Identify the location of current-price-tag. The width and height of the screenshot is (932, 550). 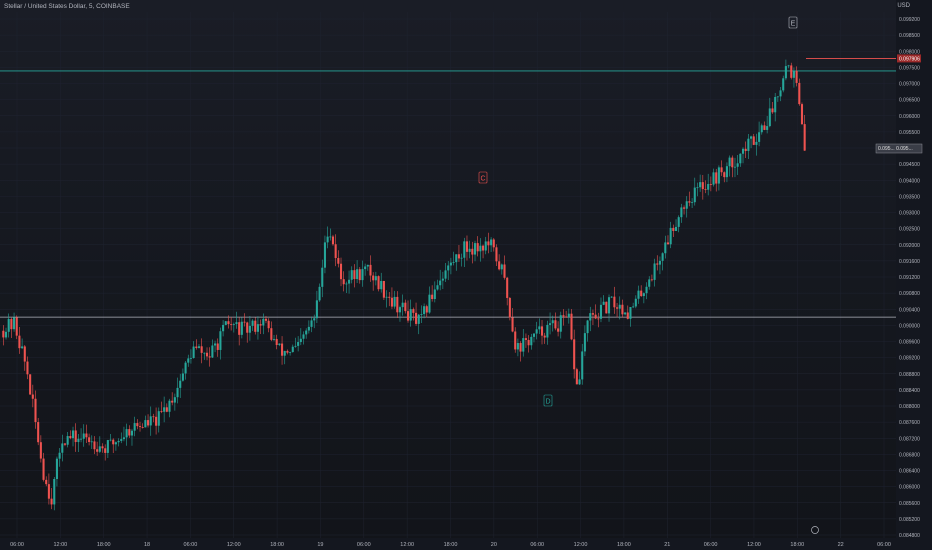
(899, 148).